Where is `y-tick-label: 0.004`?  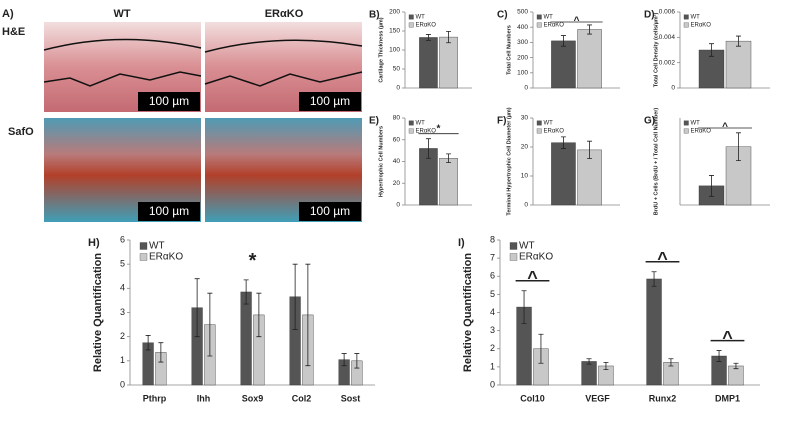
y-tick-label: 0.004 is located at coordinates (667, 37).